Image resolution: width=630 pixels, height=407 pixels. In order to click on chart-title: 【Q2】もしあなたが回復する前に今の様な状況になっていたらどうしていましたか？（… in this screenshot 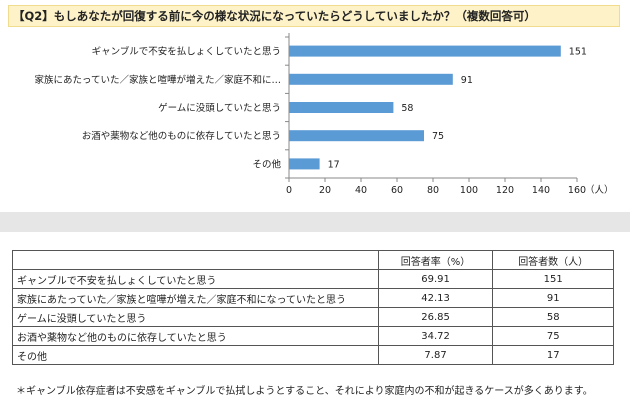, I will do `click(314, 16)`.